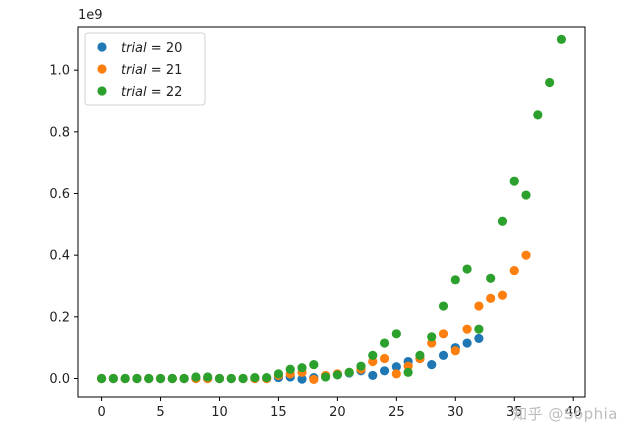 The width and height of the screenshot is (634, 432). Describe the element at coordinates (151, 92) in the screenshot. I see `legend-label: trial = 22` at that location.